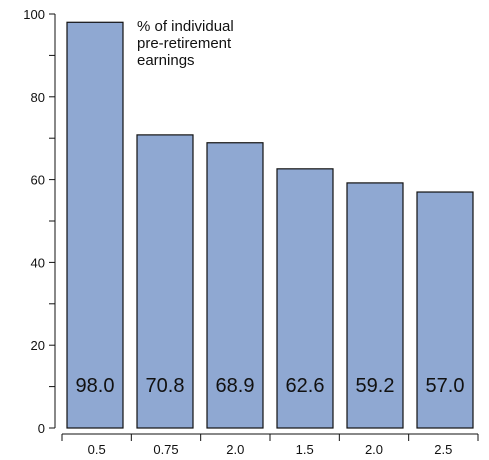 The image size is (489, 460). What do you see at coordinates (38, 97) in the screenshot?
I see `y-tick-label: 80` at bounding box center [38, 97].